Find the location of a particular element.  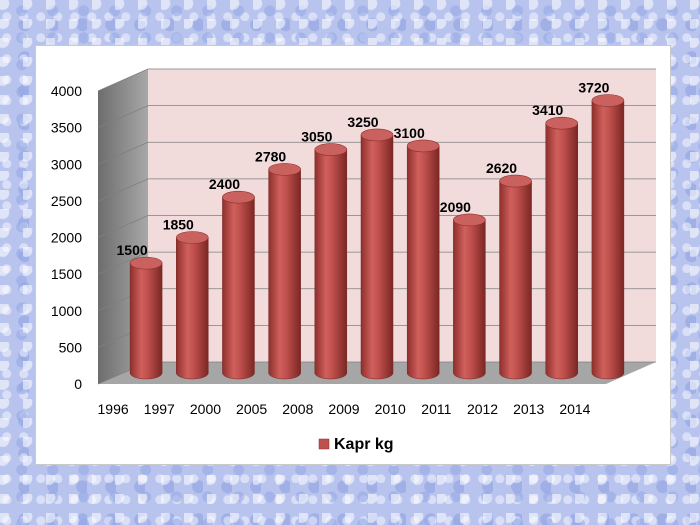

y-tick-label: 1500 is located at coordinates (66, 274).